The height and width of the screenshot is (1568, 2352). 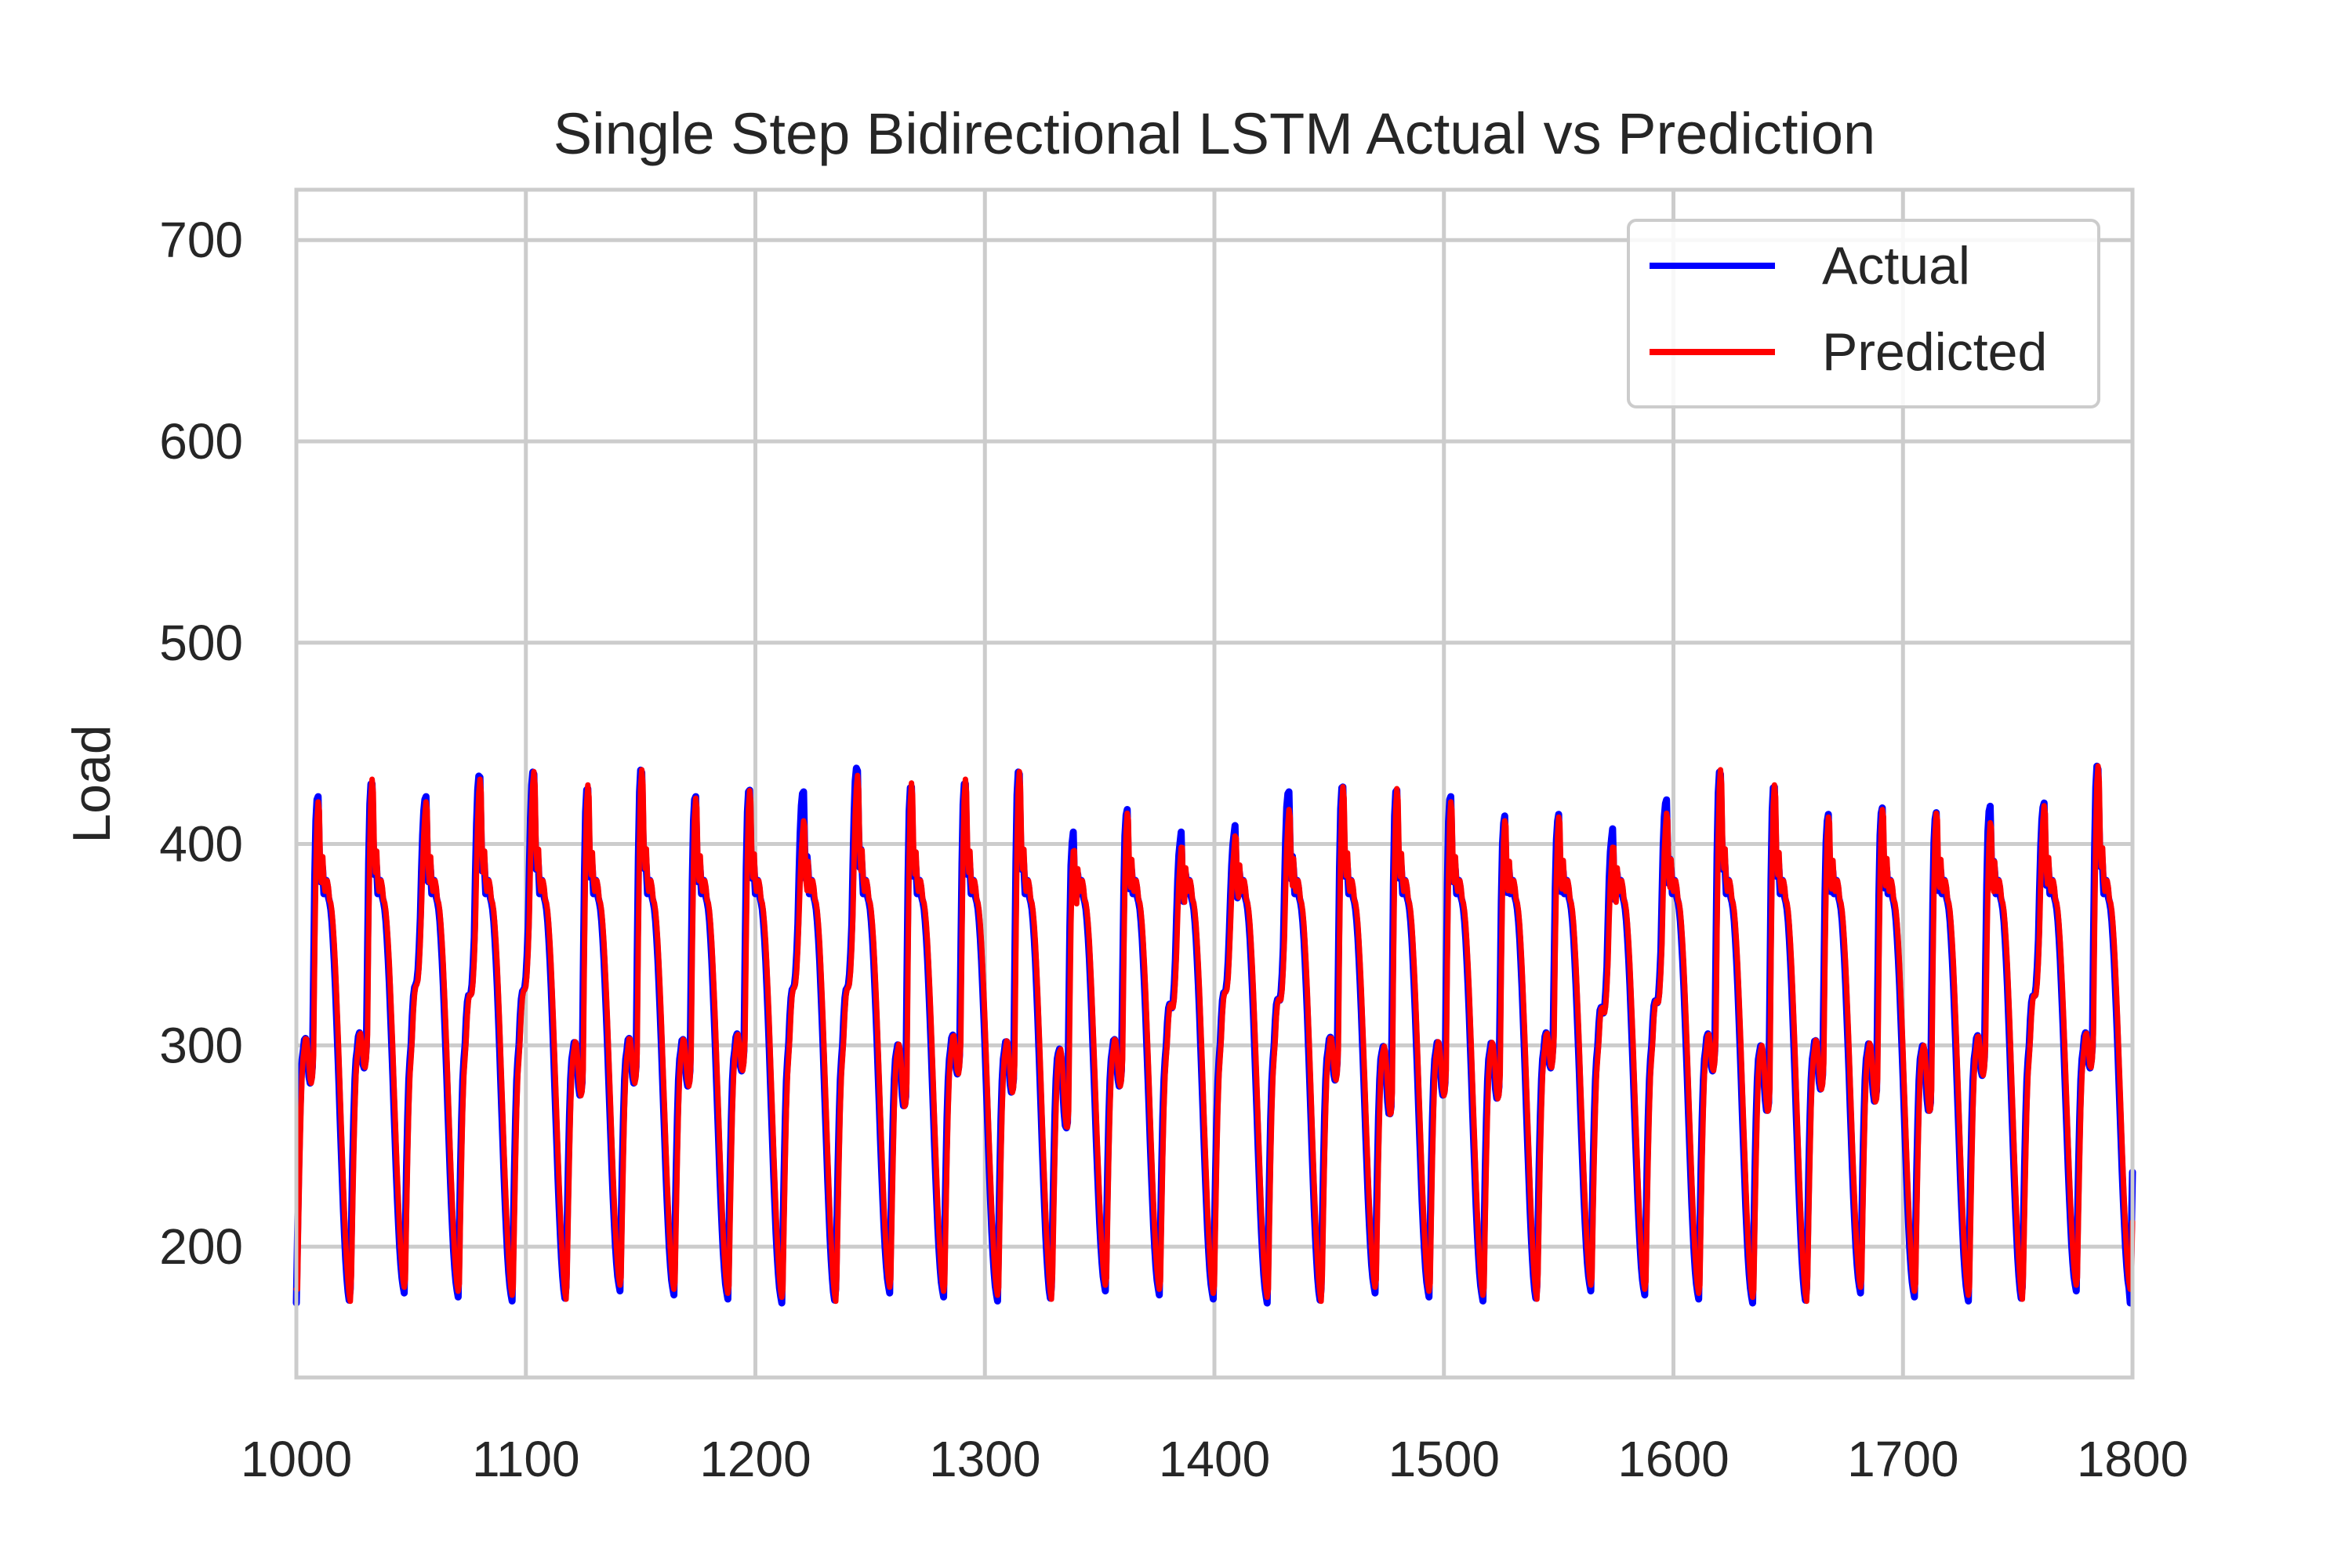 What do you see at coordinates (1673, 1459) in the screenshot?
I see `x-tick-label: 1600` at bounding box center [1673, 1459].